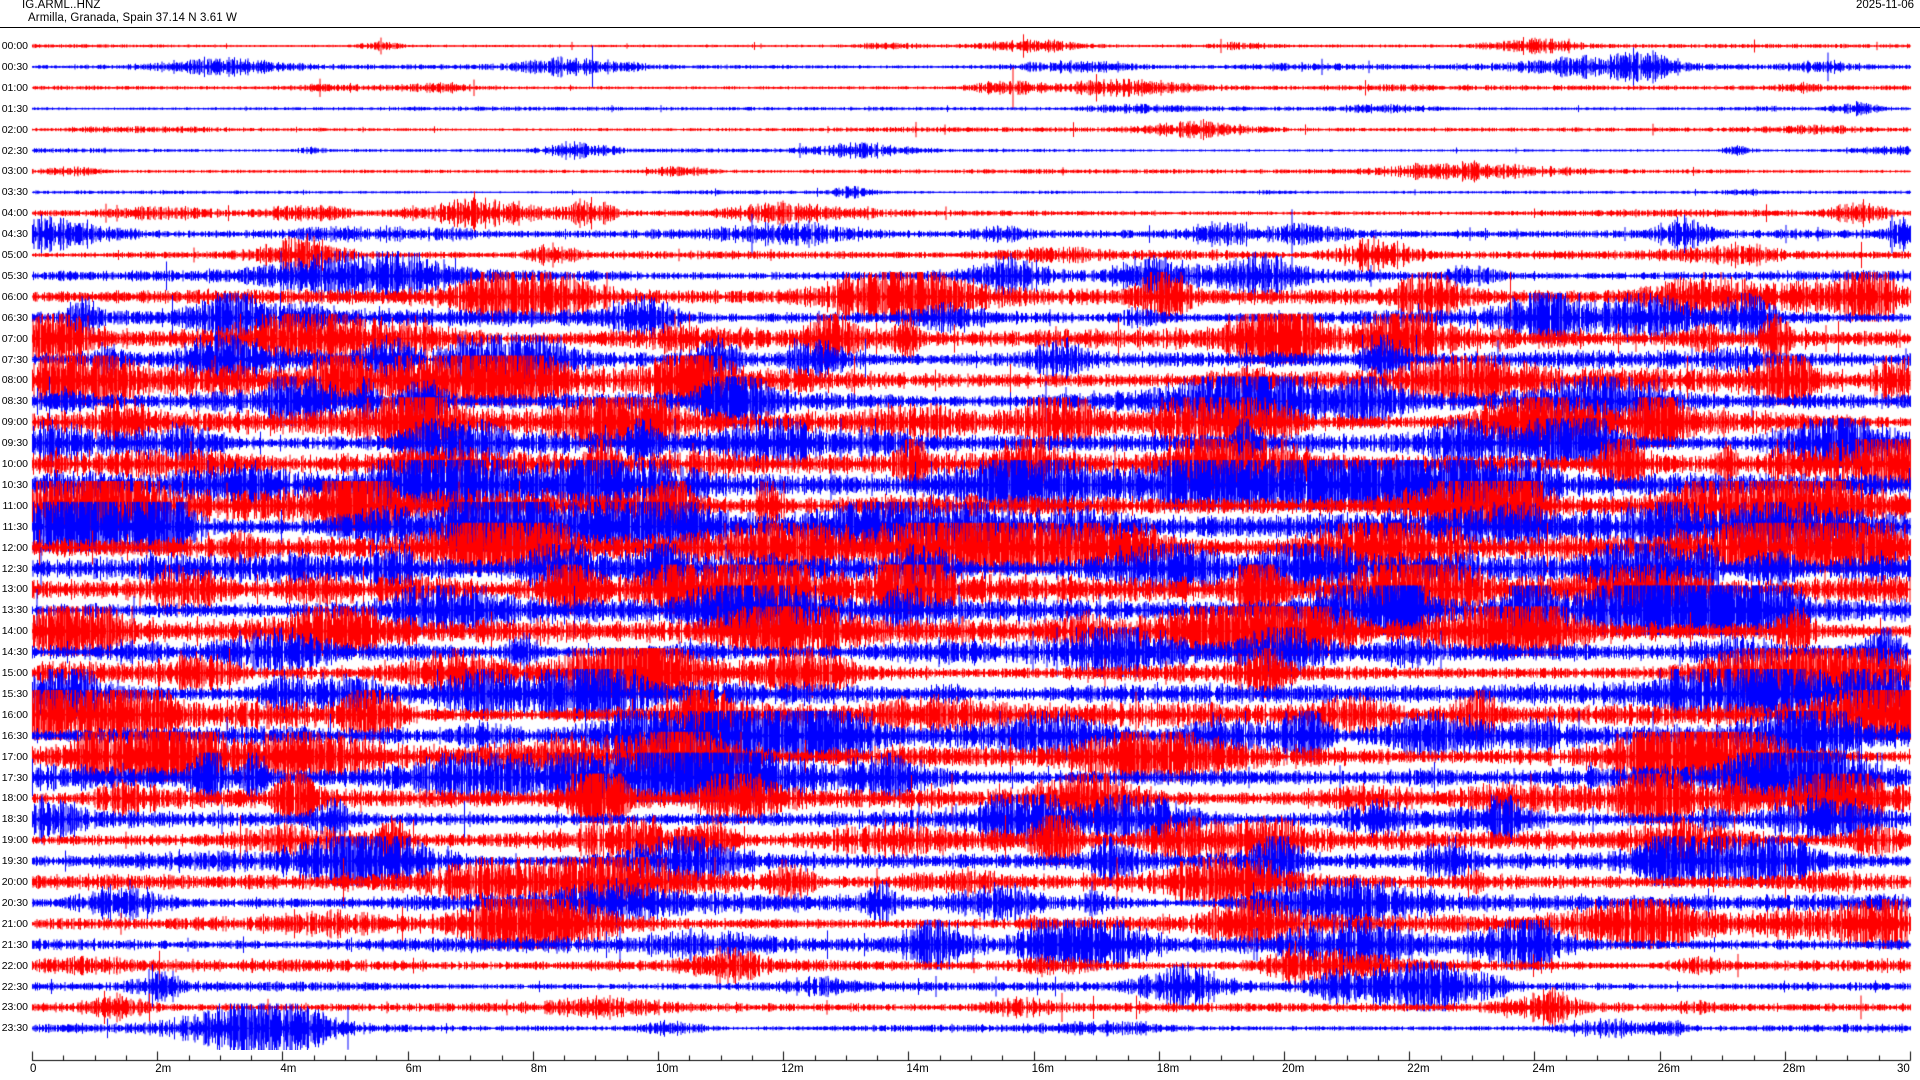  What do you see at coordinates (14, 380) in the screenshot?
I see `time-label: 08:00` at bounding box center [14, 380].